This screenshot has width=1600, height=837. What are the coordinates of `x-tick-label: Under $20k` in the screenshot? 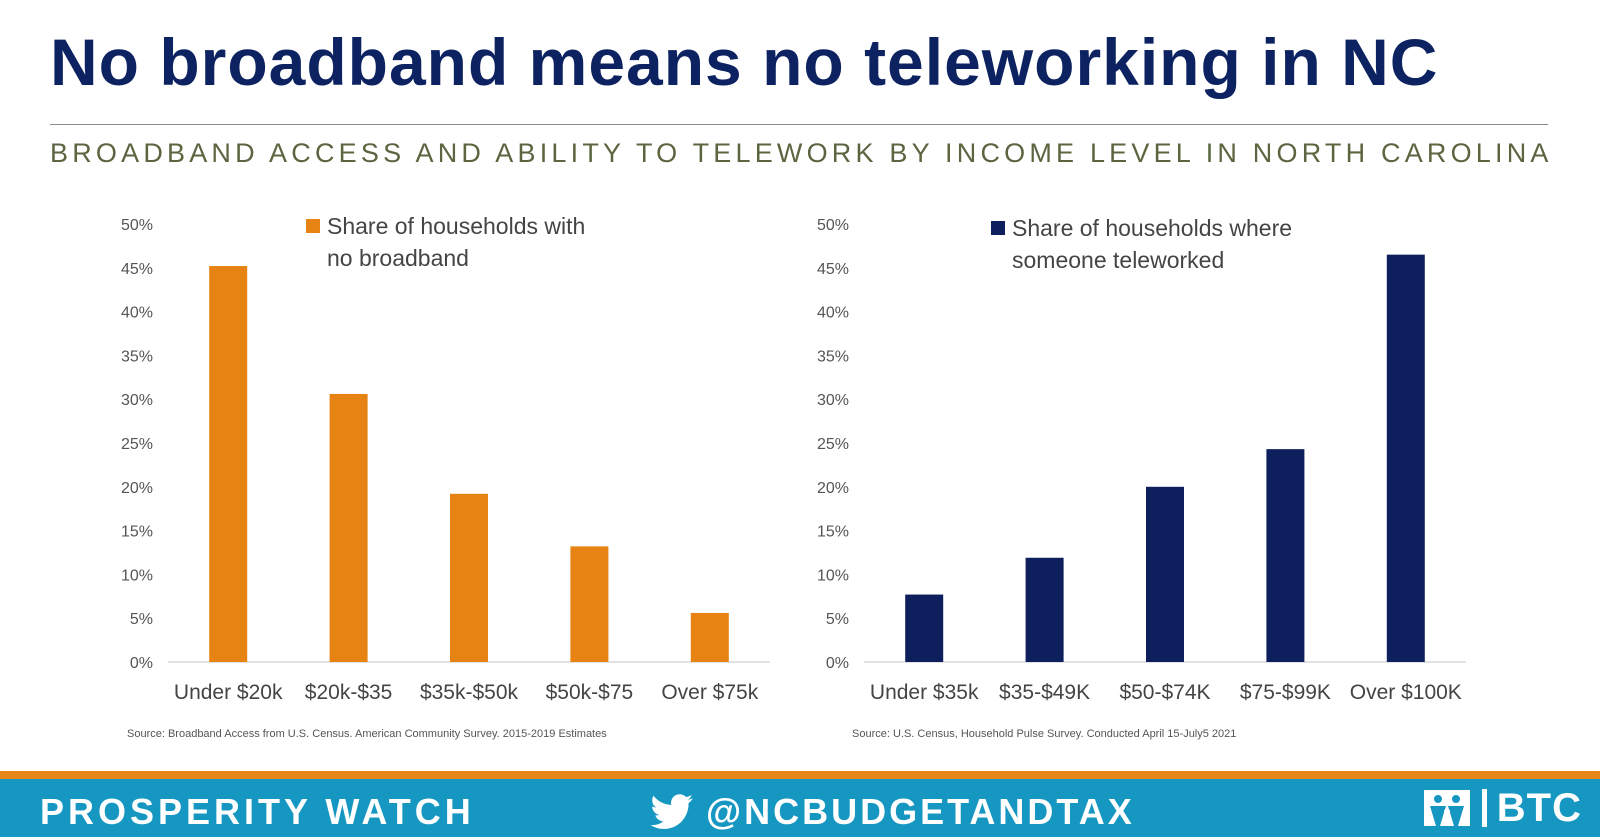 It's located at (228, 692).